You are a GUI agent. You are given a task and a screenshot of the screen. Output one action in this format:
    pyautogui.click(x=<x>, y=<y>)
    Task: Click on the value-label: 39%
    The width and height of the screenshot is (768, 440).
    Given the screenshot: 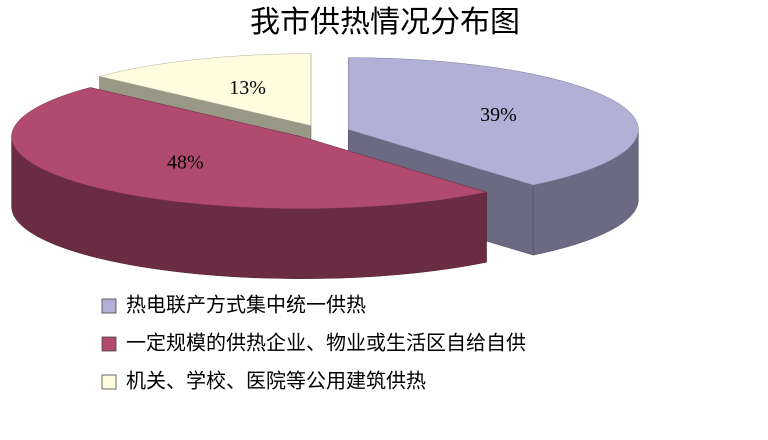 What is the action you would take?
    pyautogui.click(x=498, y=115)
    